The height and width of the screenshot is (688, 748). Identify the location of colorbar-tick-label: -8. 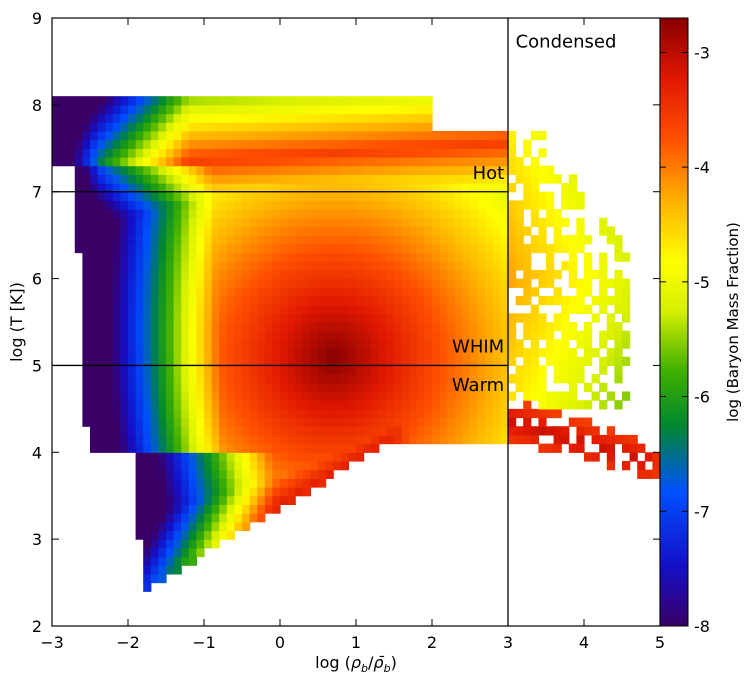
(702, 626).